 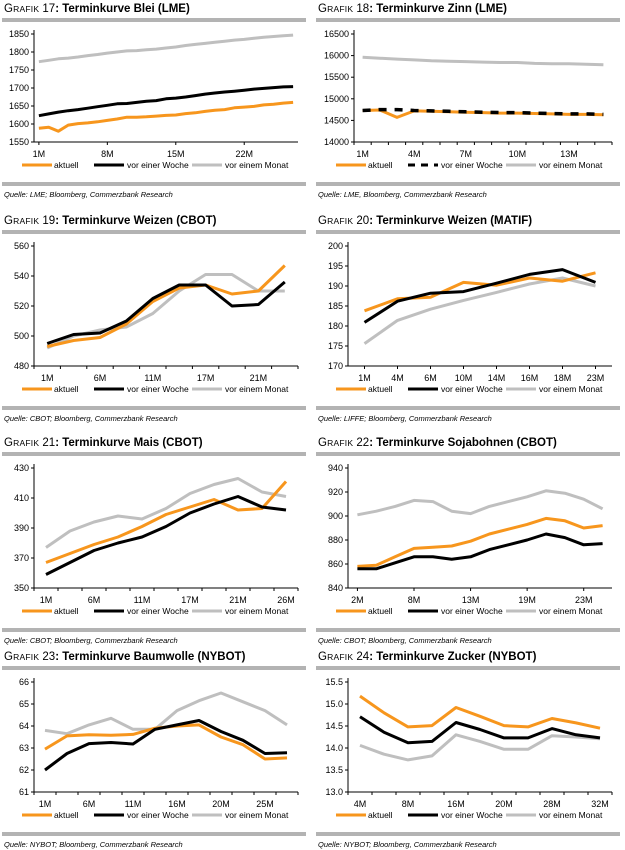 I want to click on y-tick-label: 1550, so click(x=19, y=142).